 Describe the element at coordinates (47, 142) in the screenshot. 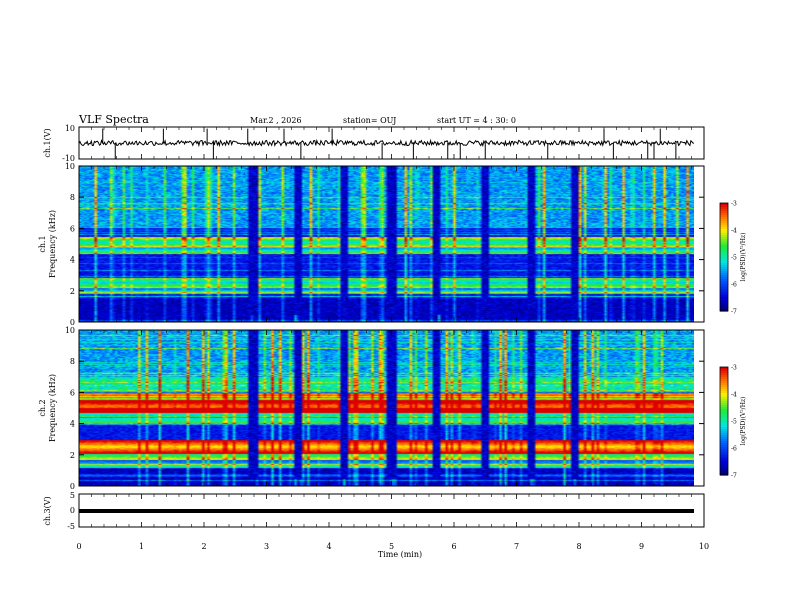

I see `ch1-waveform-ylabel: ch.1(V)` at that location.